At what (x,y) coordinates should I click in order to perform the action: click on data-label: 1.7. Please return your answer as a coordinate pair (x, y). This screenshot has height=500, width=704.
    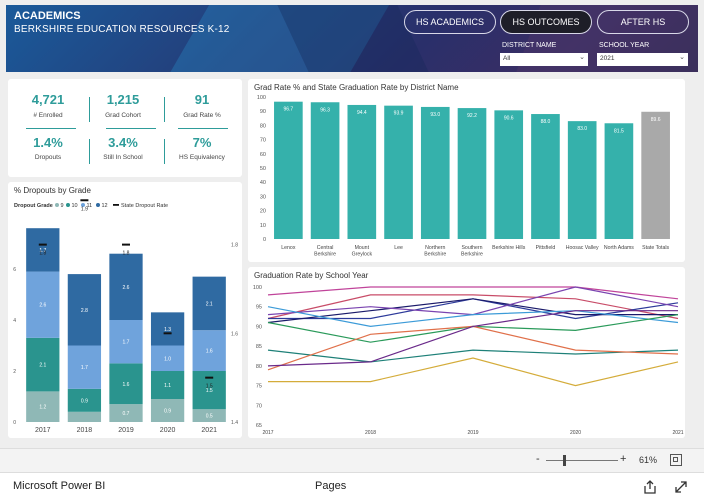
    Looking at the image, I should click on (84, 368).